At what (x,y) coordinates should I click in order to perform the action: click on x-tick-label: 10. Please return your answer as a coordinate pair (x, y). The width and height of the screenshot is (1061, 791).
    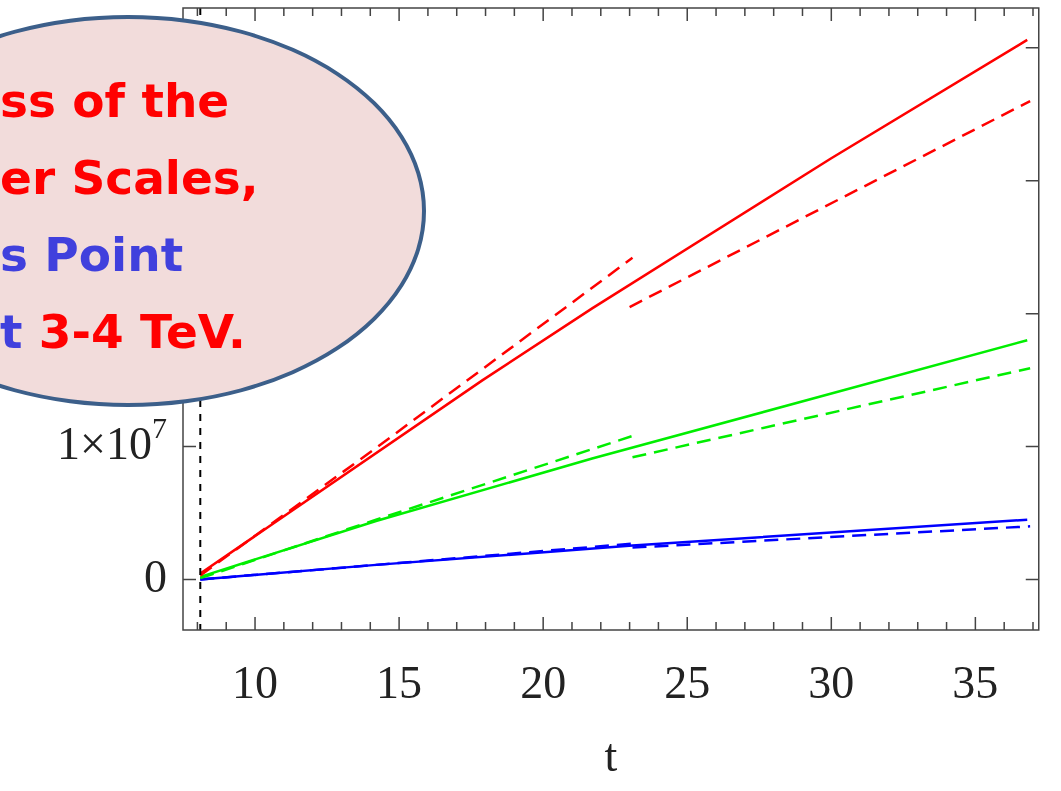
    Looking at the image, I should click on (255, 682).